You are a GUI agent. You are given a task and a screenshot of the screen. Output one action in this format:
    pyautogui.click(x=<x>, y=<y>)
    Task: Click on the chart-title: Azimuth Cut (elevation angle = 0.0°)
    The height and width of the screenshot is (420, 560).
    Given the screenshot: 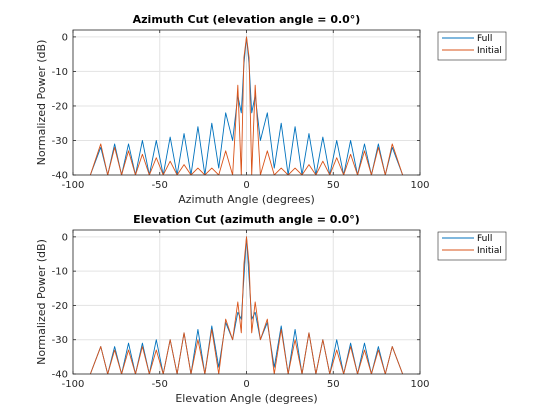 What is the action you would take?
    pyautogui.click(x=247, y=19)
    